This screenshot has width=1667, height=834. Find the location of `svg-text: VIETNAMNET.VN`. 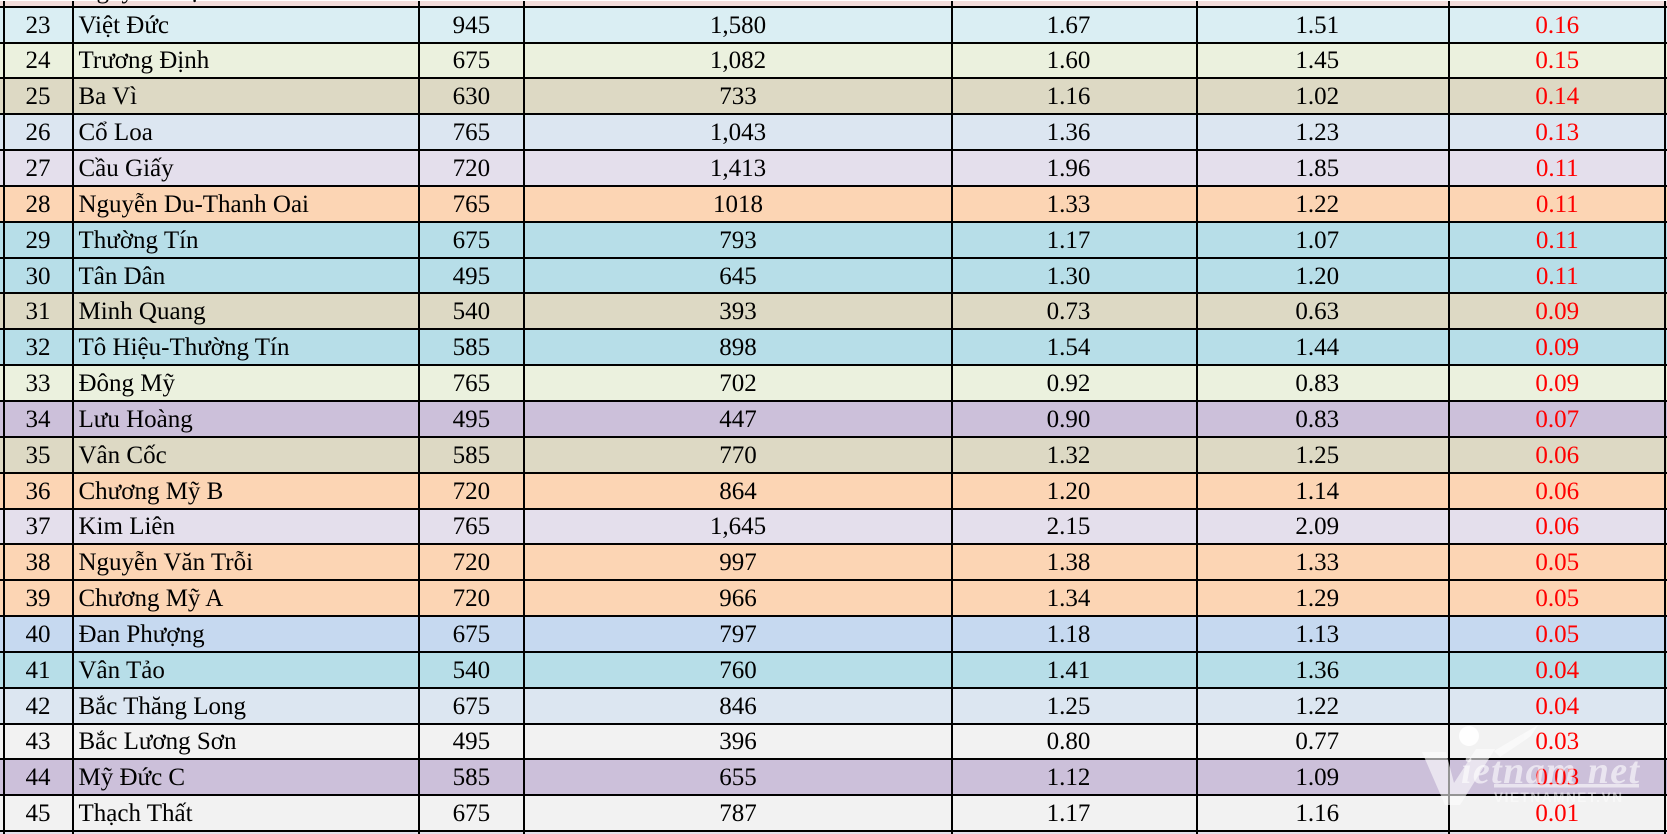

svg-text: VIETNAMNET.VN is located at coordinates (1559, 797).